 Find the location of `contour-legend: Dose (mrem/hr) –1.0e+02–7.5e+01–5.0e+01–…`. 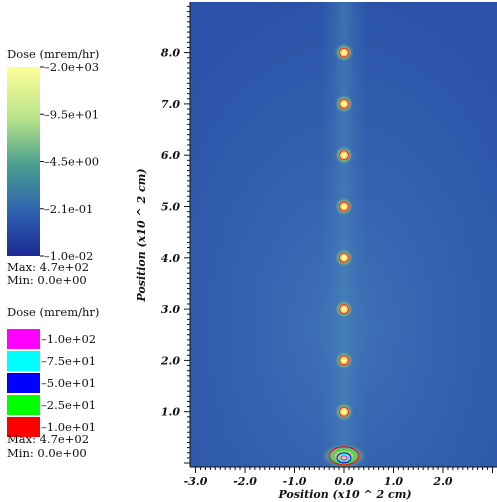

contour-legend: Dose (mrem/hr) –1.0e+02–7.5e+01–5.0e+01–… is located at coordinates (53, 382).